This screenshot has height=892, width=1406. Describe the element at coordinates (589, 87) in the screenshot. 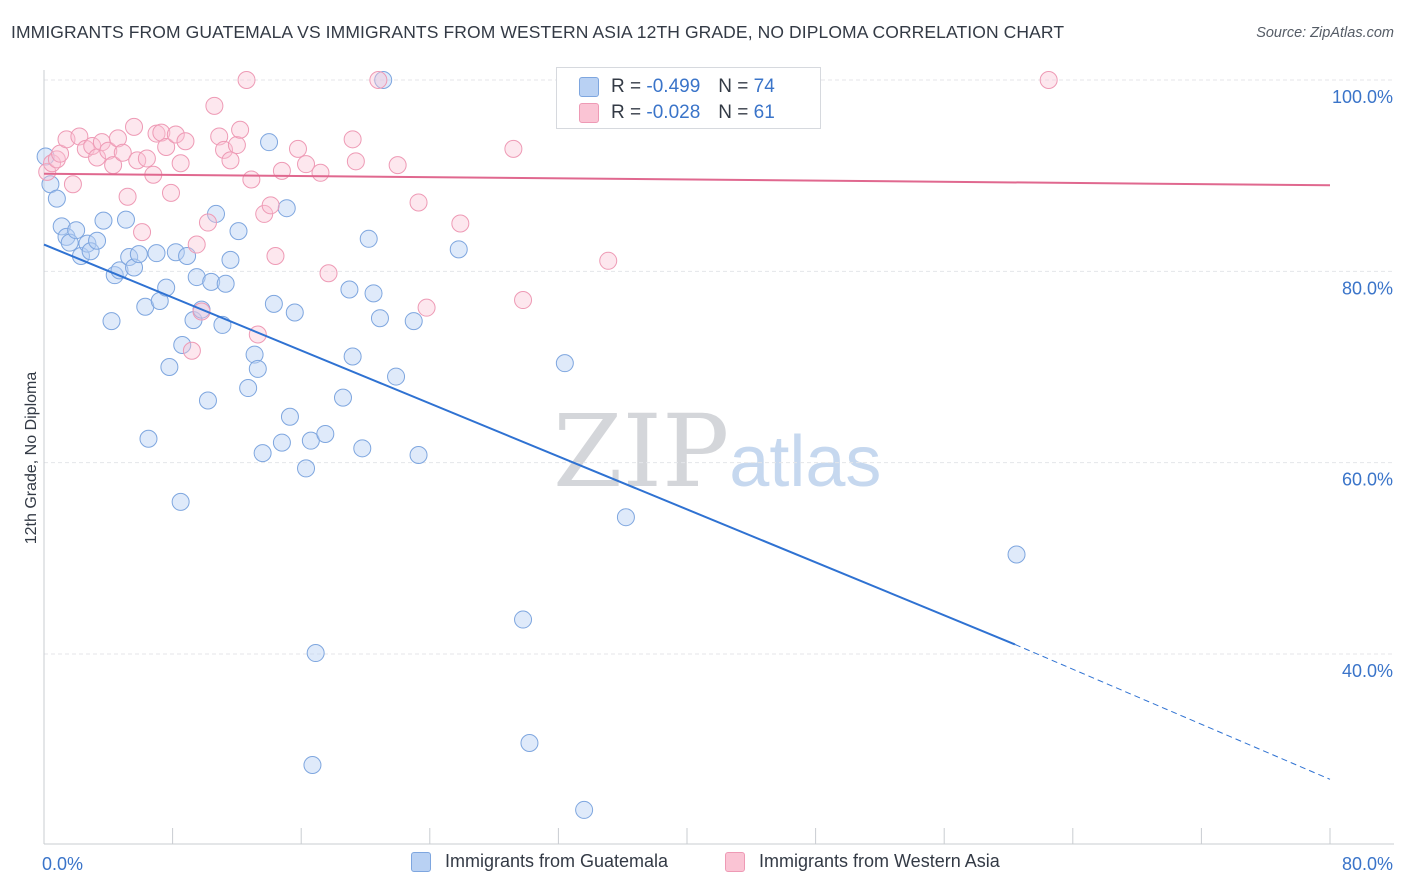

I see `legend-swatch-guatemala` at that location.